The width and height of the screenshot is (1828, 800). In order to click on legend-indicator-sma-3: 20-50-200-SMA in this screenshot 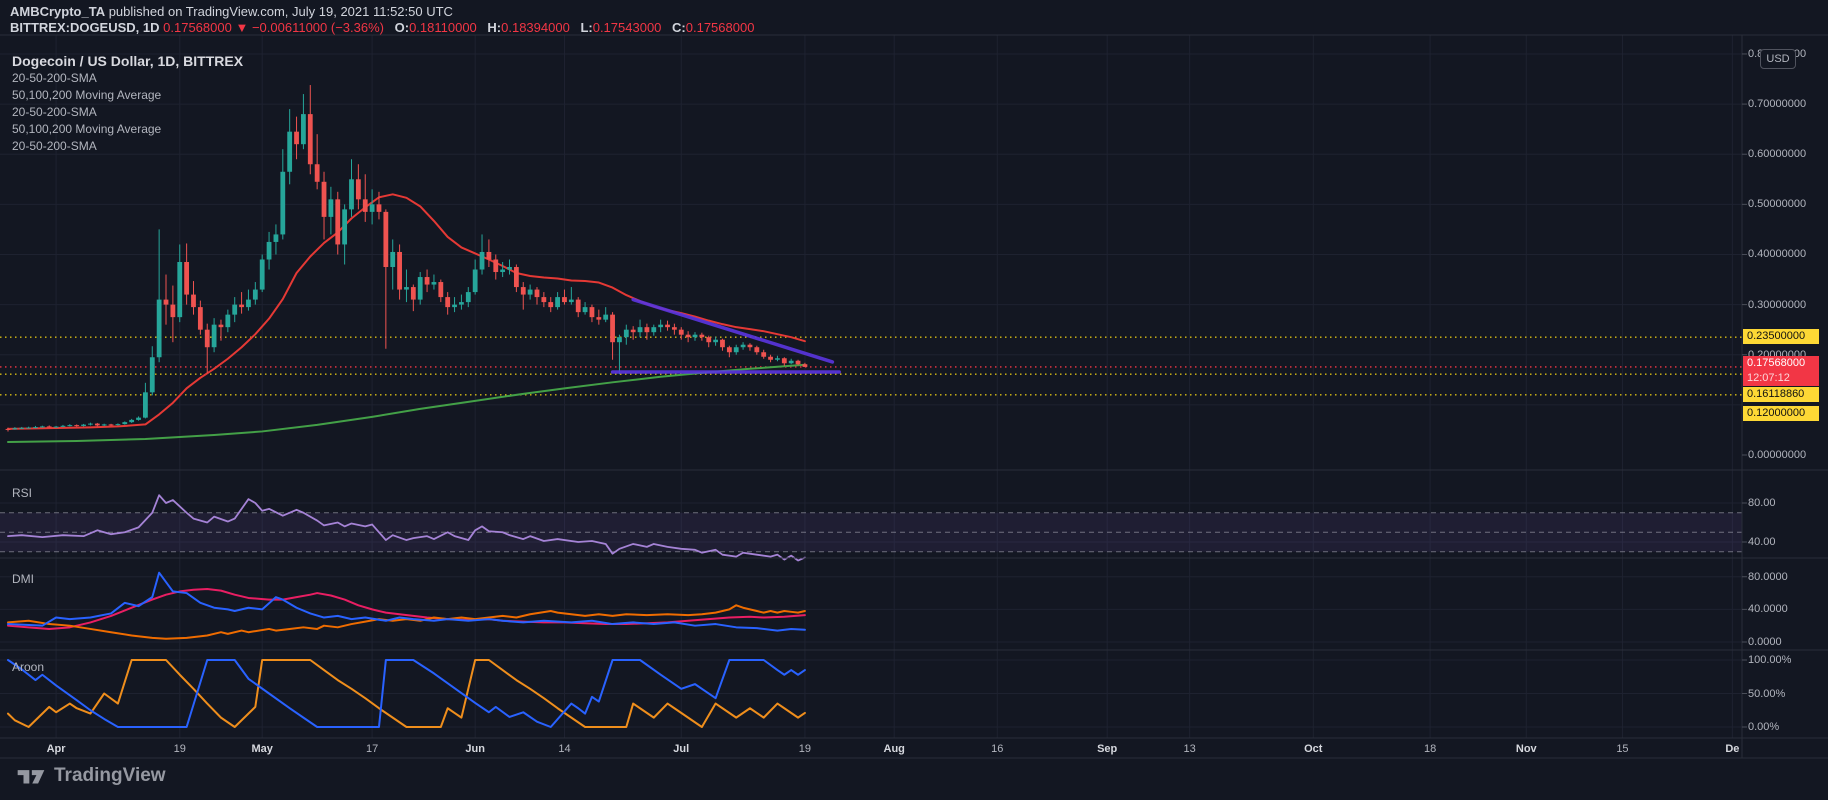, I will do `click(54, 146)`.